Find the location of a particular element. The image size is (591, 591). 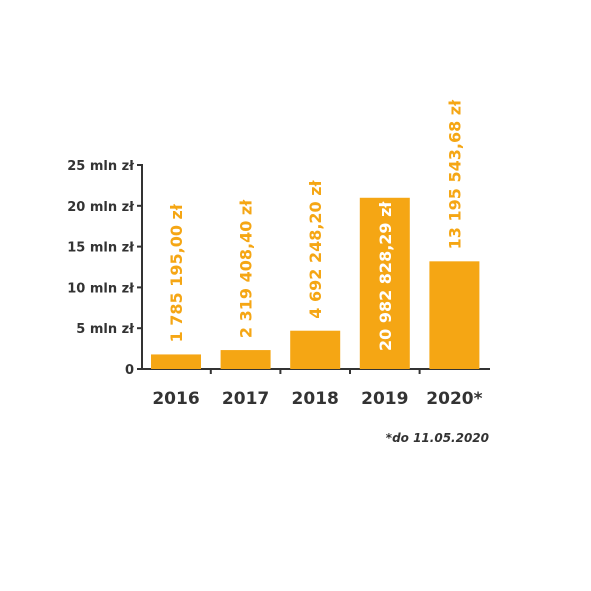

x-category-label: 2016 is located at coordinates (175, 399).